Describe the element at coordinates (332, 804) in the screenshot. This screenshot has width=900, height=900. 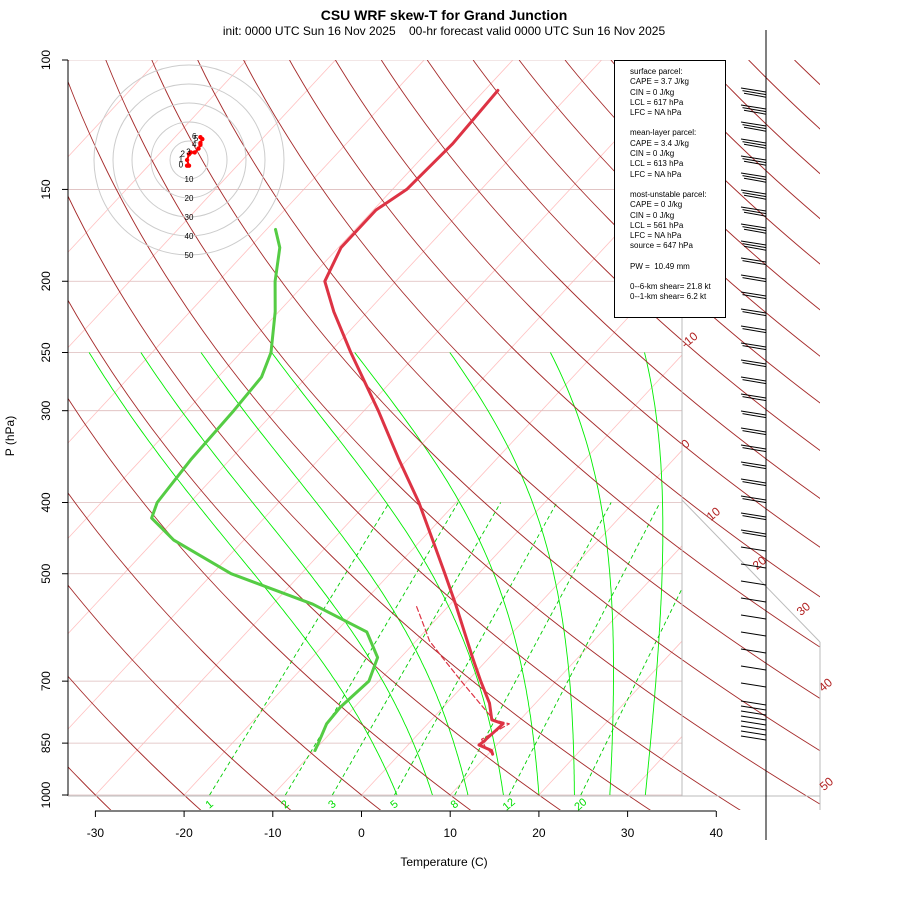
I see `mixing-ratio-label: 3` at that location.